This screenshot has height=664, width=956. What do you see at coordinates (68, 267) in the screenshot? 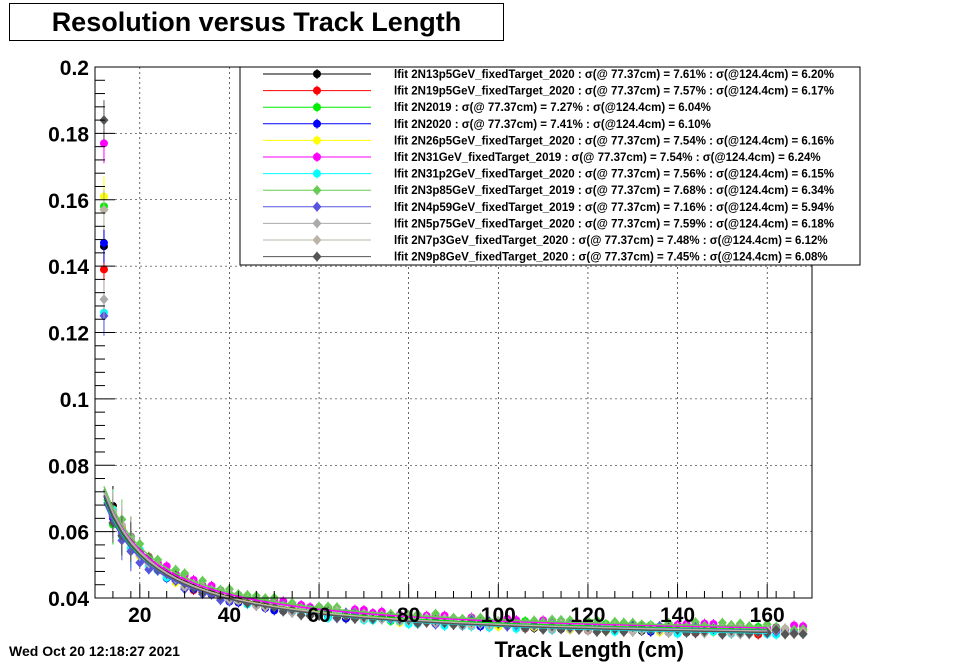
I see `y-tick-label: 0.14` at bounding box center [68, 267].